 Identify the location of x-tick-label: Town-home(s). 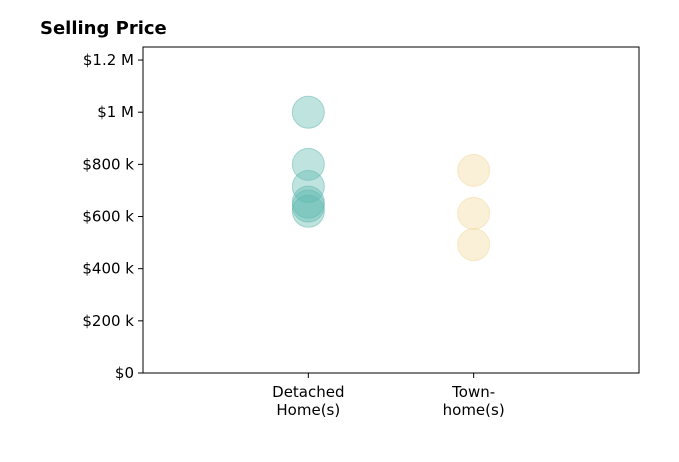
(474, 401).